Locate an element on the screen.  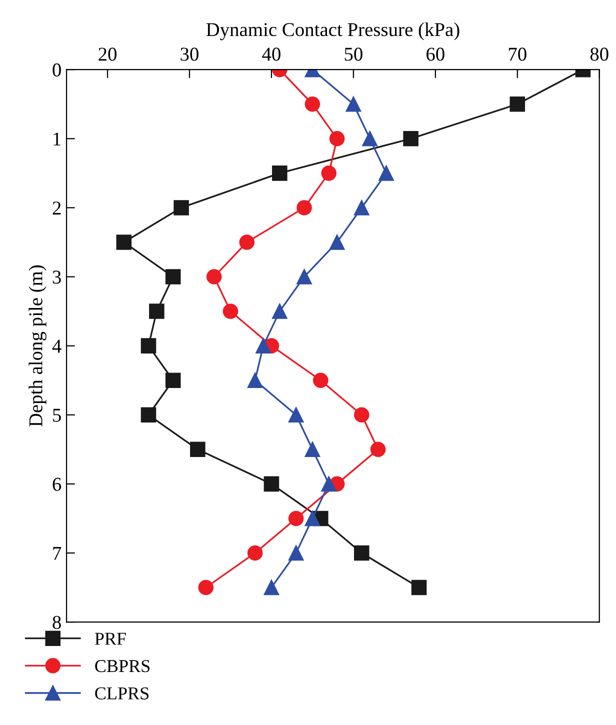
x-tick-label: 20 is located at coordinates (107, 54).